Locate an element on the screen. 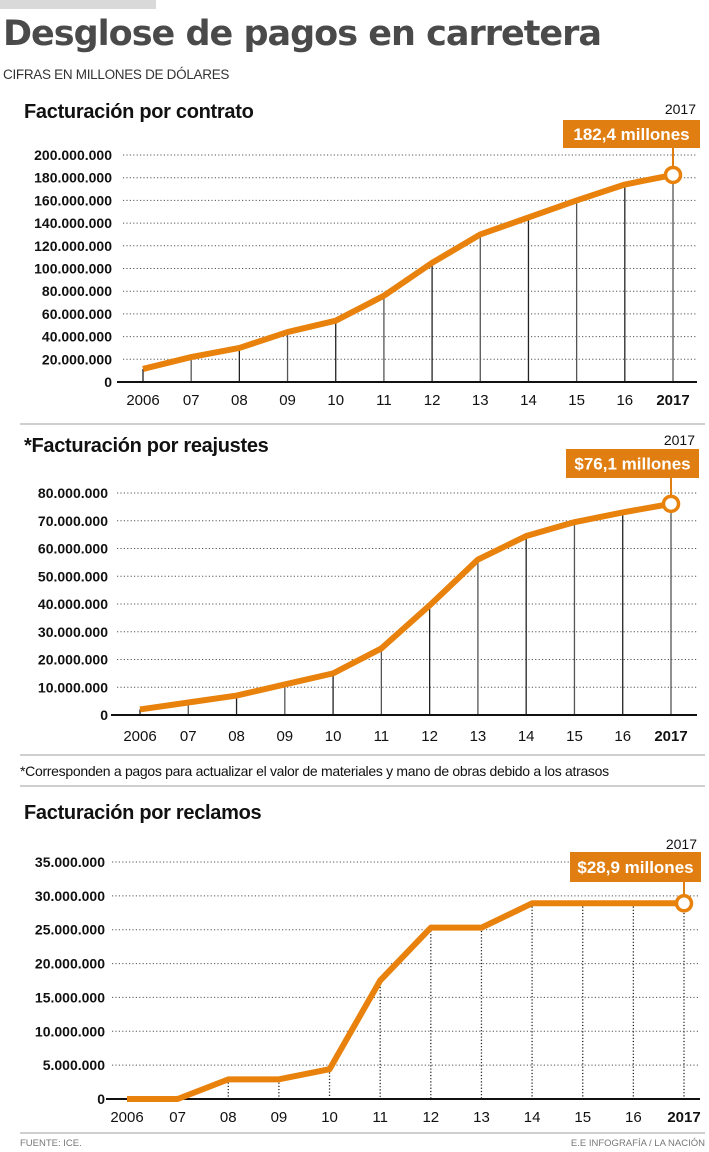 The image size is (709, 1152). y-tick-label: 5.000.000 is located at coordinates (74, 1065).